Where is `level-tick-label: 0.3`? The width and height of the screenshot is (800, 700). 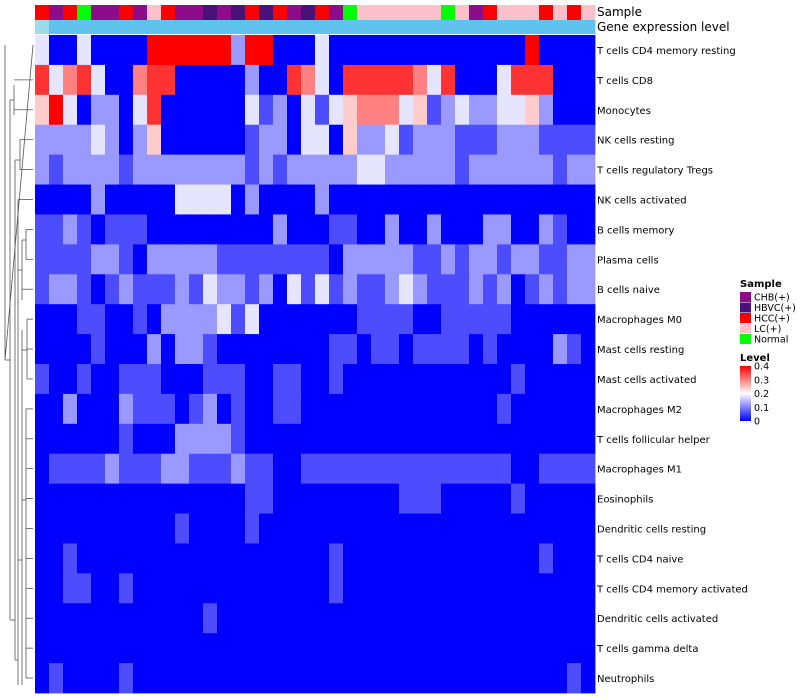 level-tick-label: 0.3 is located at coordinates (761, 380).